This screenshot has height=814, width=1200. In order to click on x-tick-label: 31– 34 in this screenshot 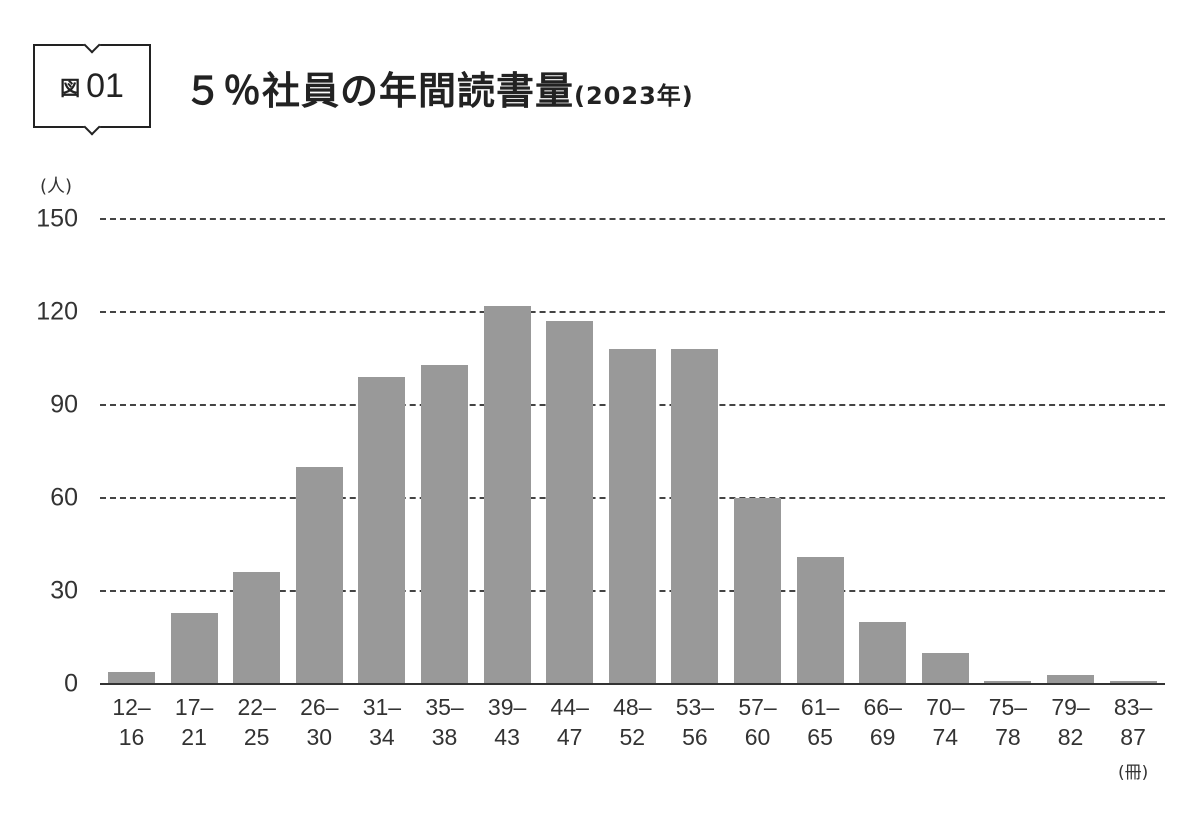, I will do `click(382, 722)`.